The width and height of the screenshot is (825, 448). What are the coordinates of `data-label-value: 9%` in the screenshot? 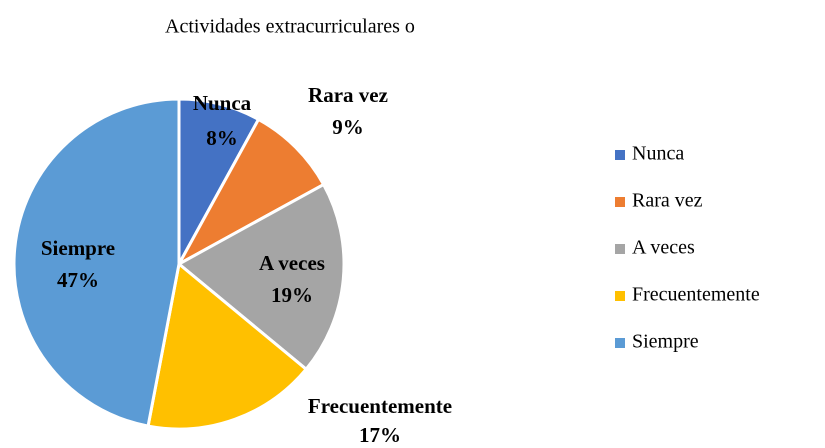 It's located at (348, 127).